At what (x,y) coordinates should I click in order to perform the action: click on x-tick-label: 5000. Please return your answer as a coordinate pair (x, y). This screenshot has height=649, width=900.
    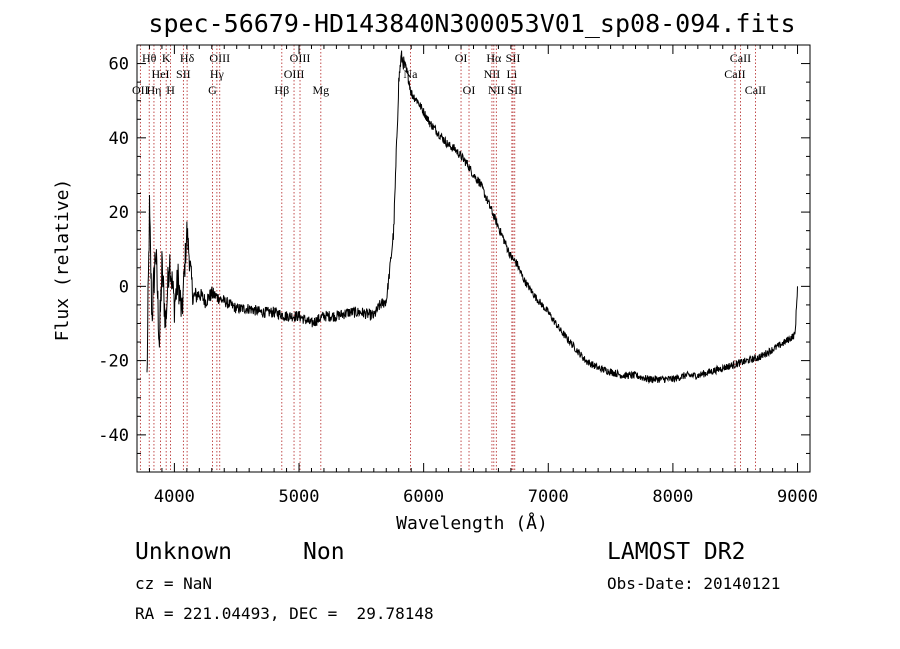
    Looking at the image, I should click on (299, 497).